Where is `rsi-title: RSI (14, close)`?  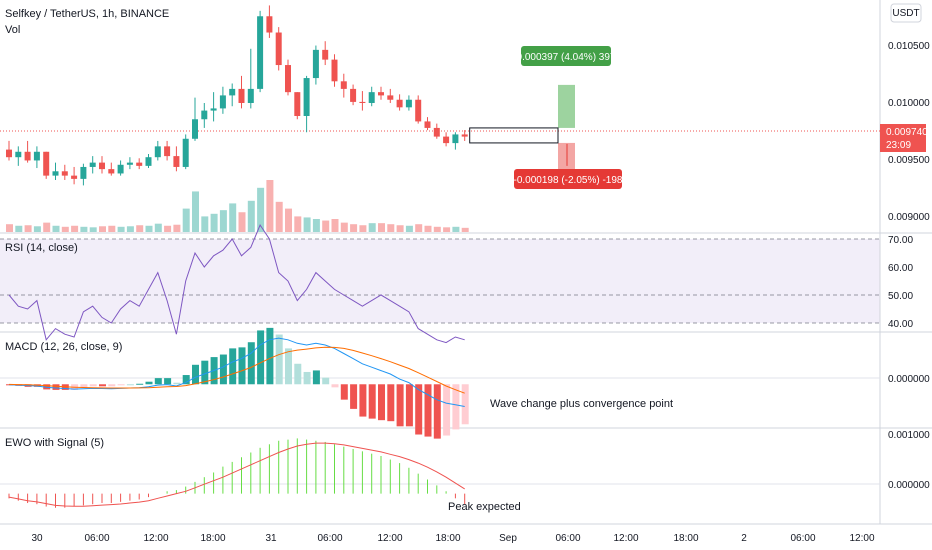 rsi-title: RSI (14, close) is located at coordinates (41, 248).